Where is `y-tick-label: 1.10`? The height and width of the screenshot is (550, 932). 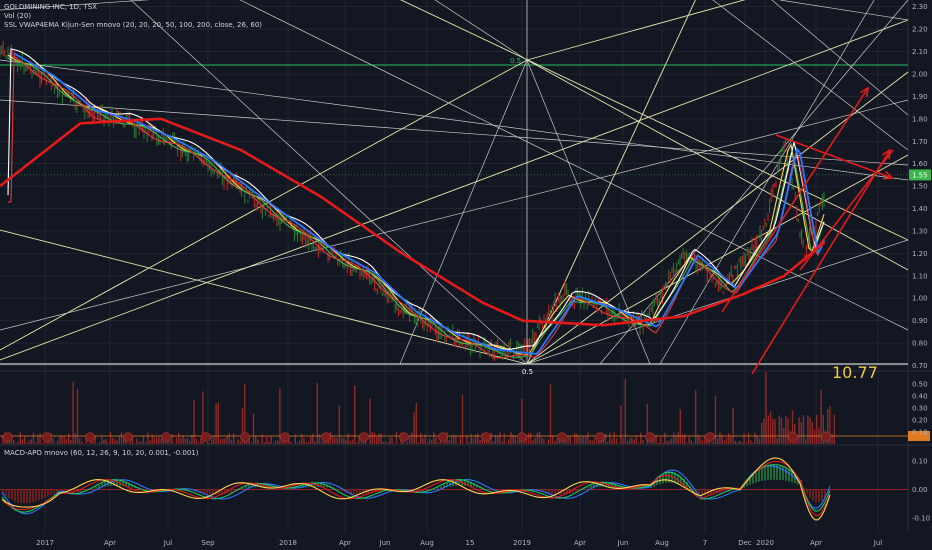
y-tick-label: 1.10 is located at coordinates (920, 276).